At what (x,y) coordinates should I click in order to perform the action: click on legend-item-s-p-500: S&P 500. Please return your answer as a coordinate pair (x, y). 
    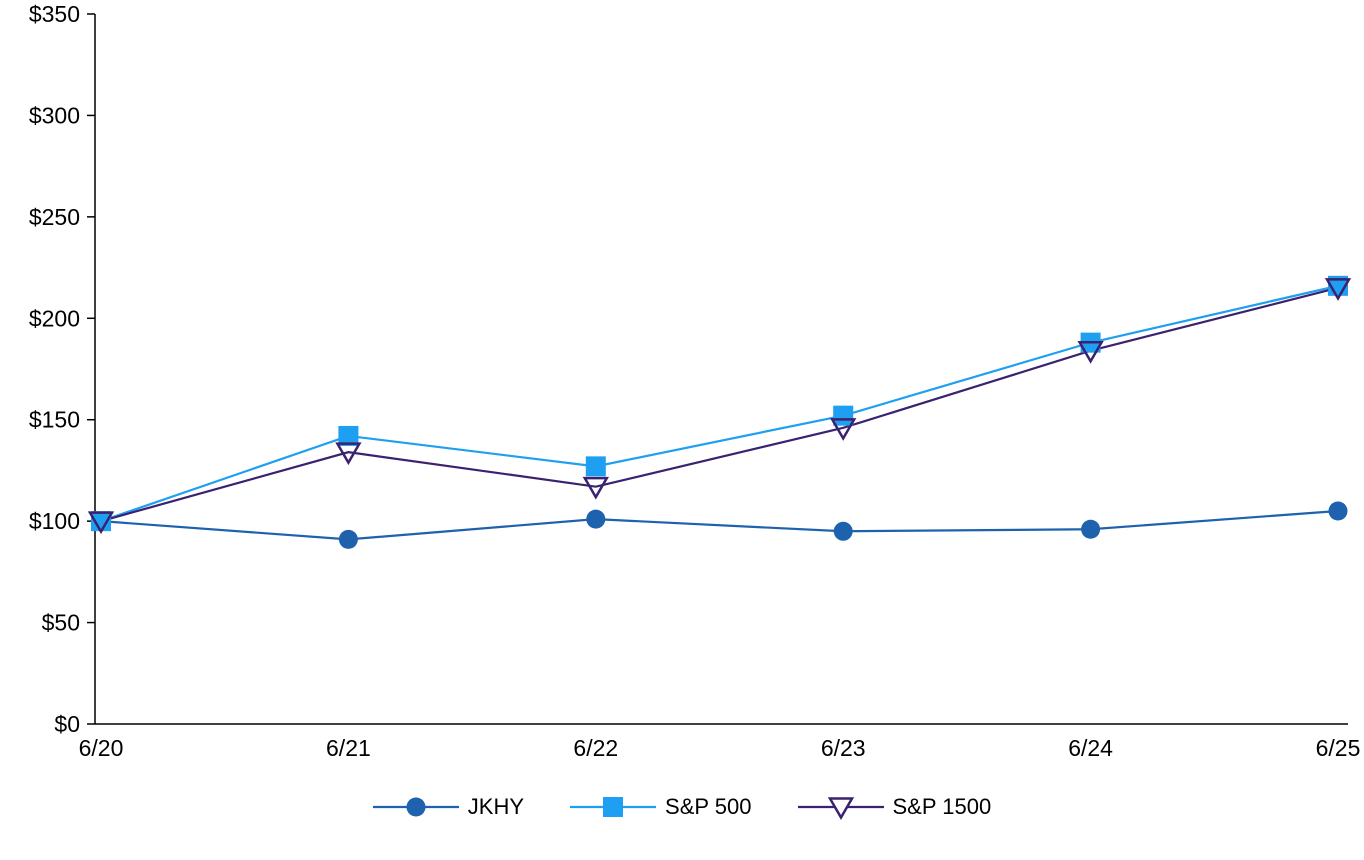
    Looking at the image, I should click on (661, 807).